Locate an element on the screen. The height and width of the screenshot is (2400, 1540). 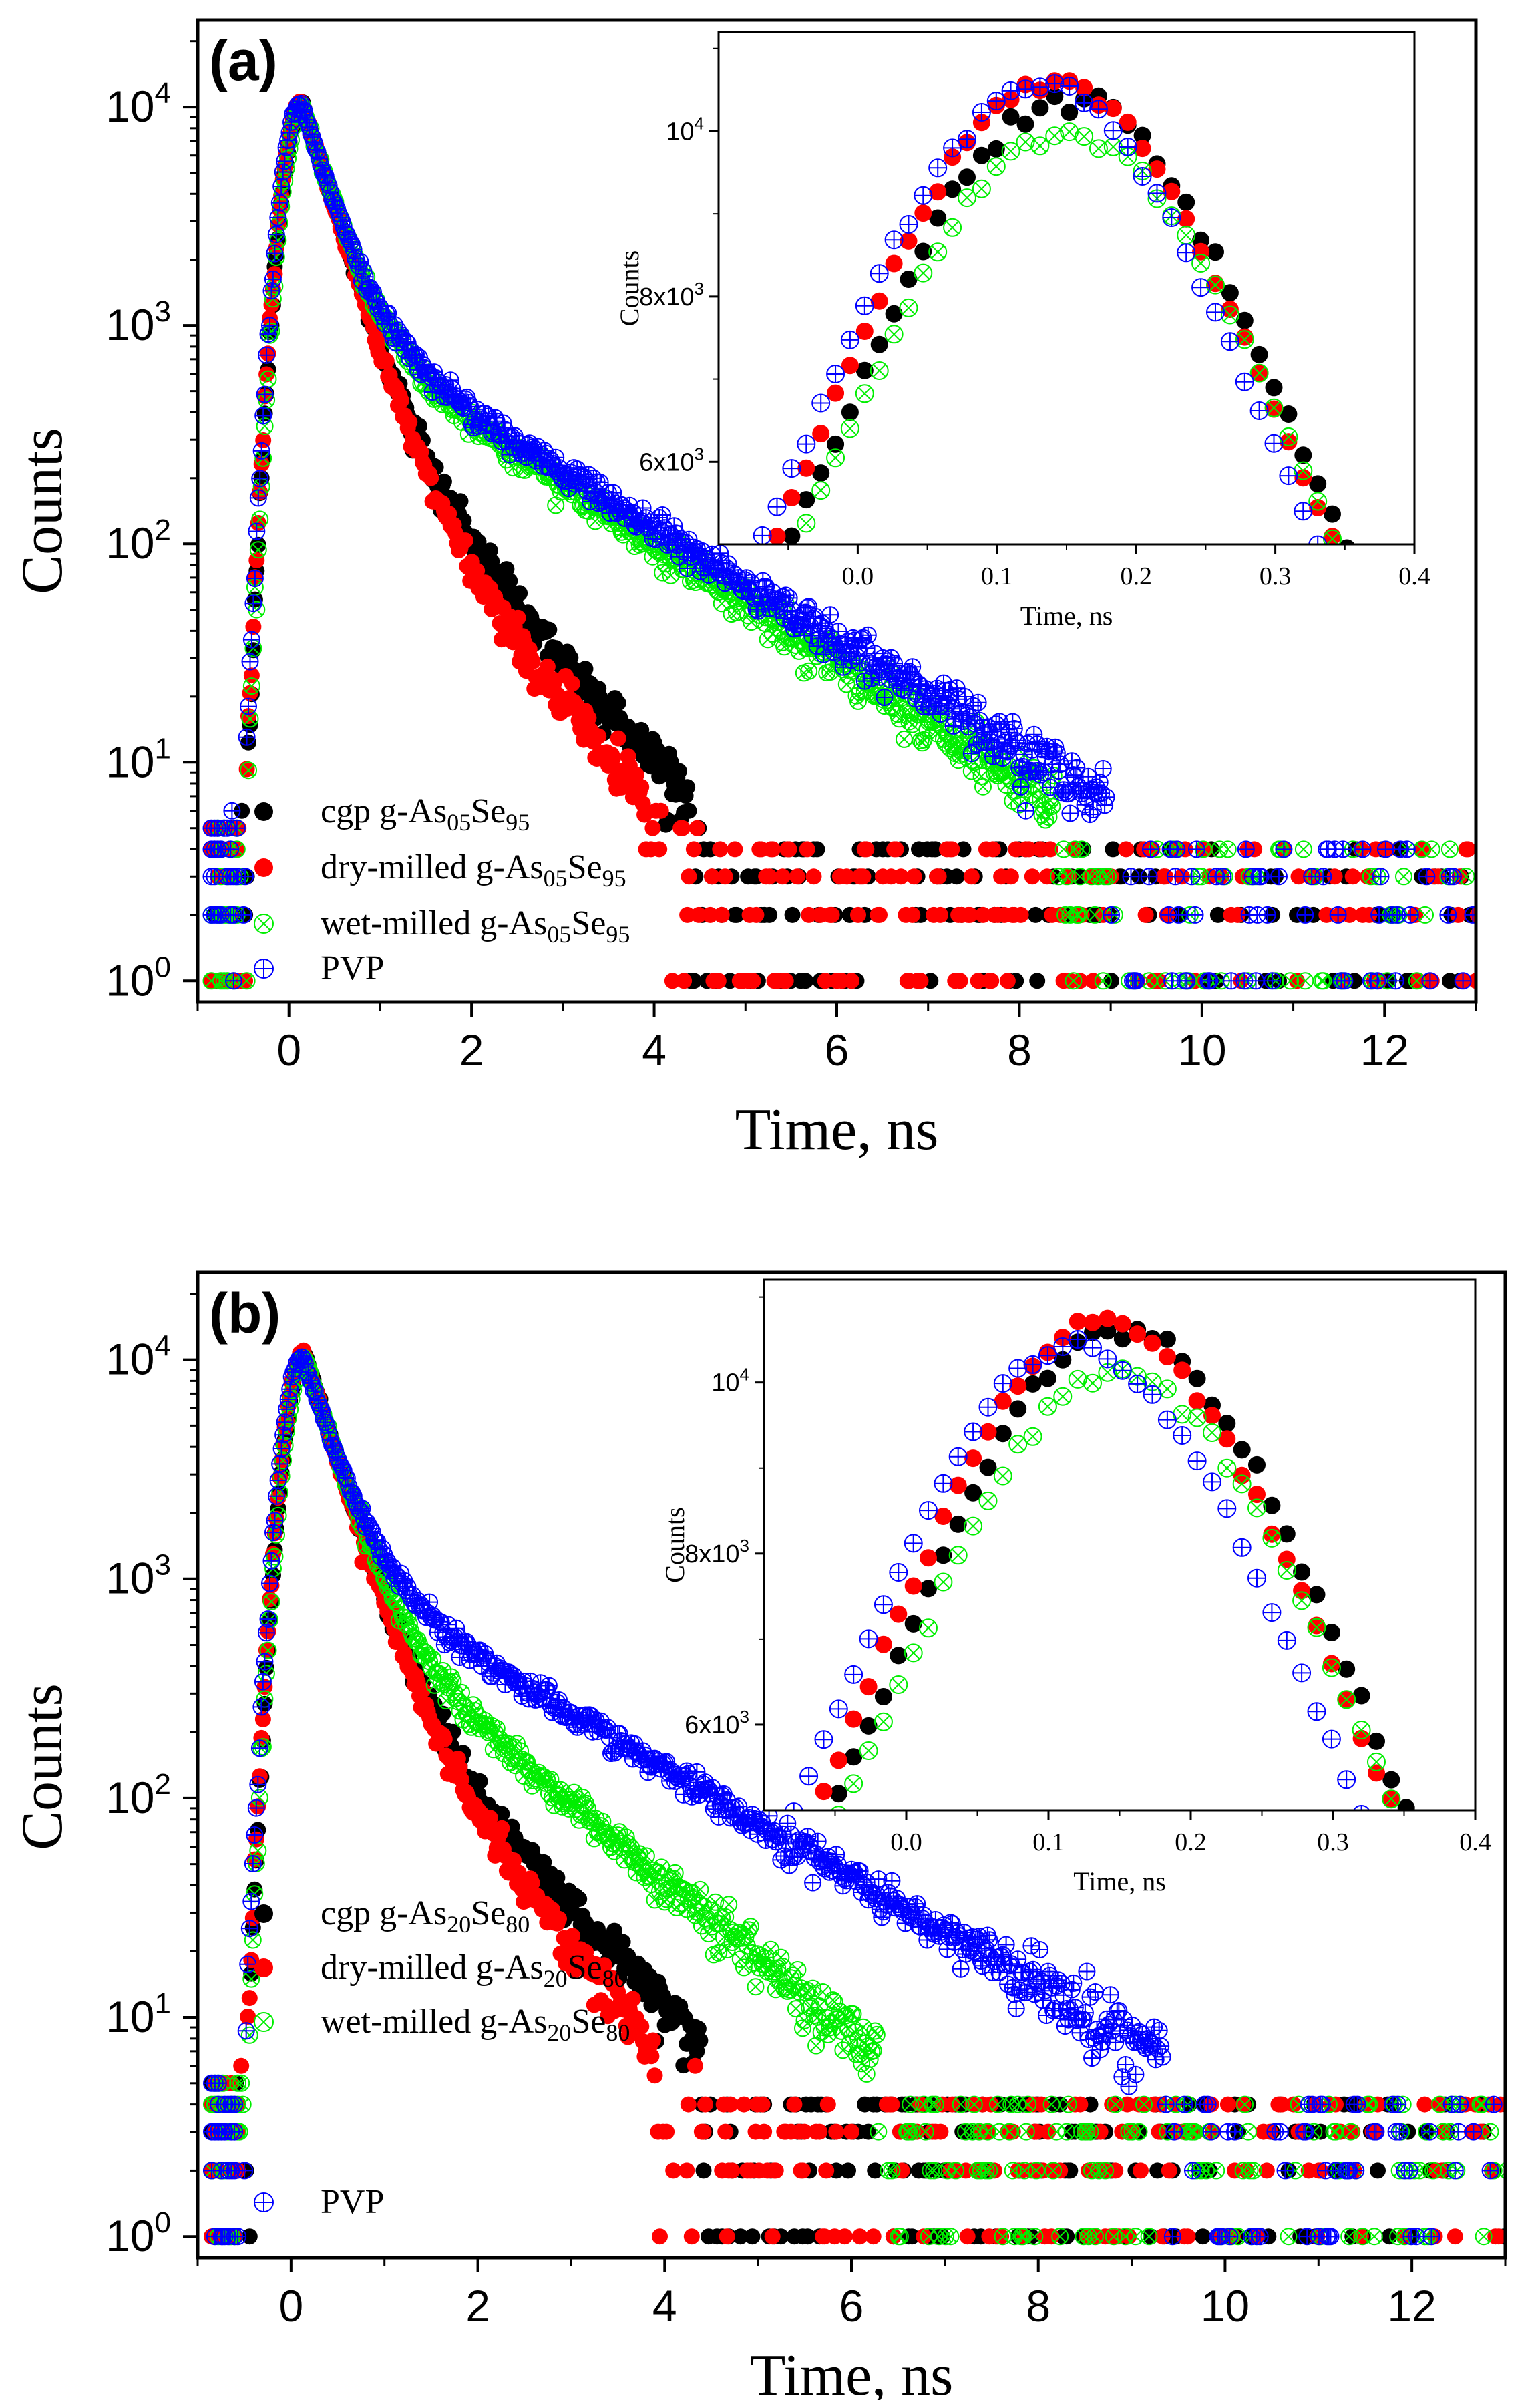
legend-entry: wet-milled g-As05Se95 is located at coordinates (475, 926).